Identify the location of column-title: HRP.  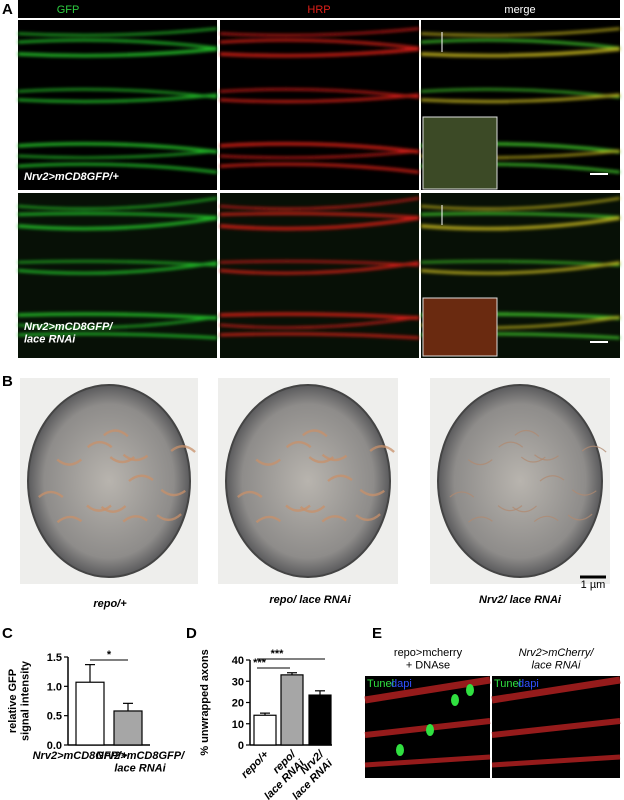
(318, 10).